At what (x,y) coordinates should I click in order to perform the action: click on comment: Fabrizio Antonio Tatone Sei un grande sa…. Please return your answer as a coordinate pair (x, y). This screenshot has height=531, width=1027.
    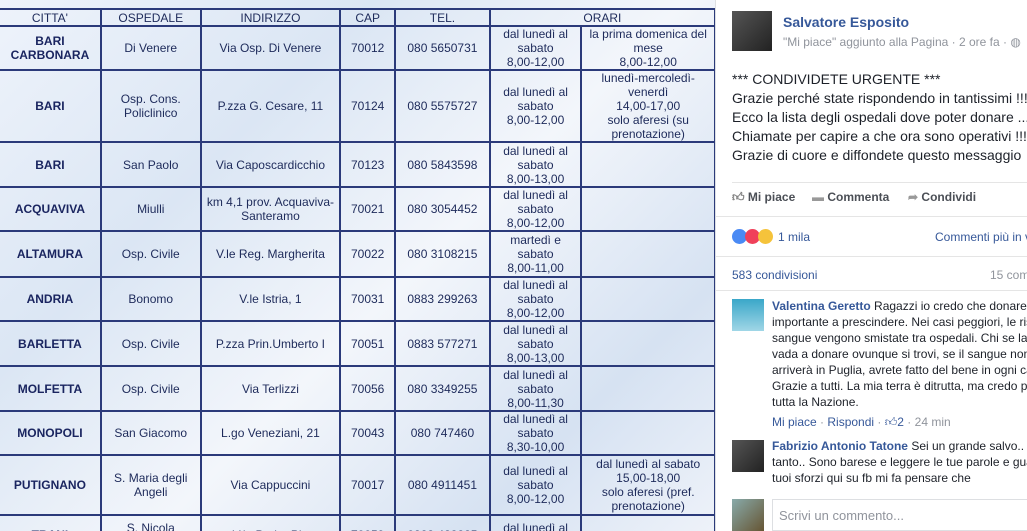
    Looking at the image, I should click on (899, 462).